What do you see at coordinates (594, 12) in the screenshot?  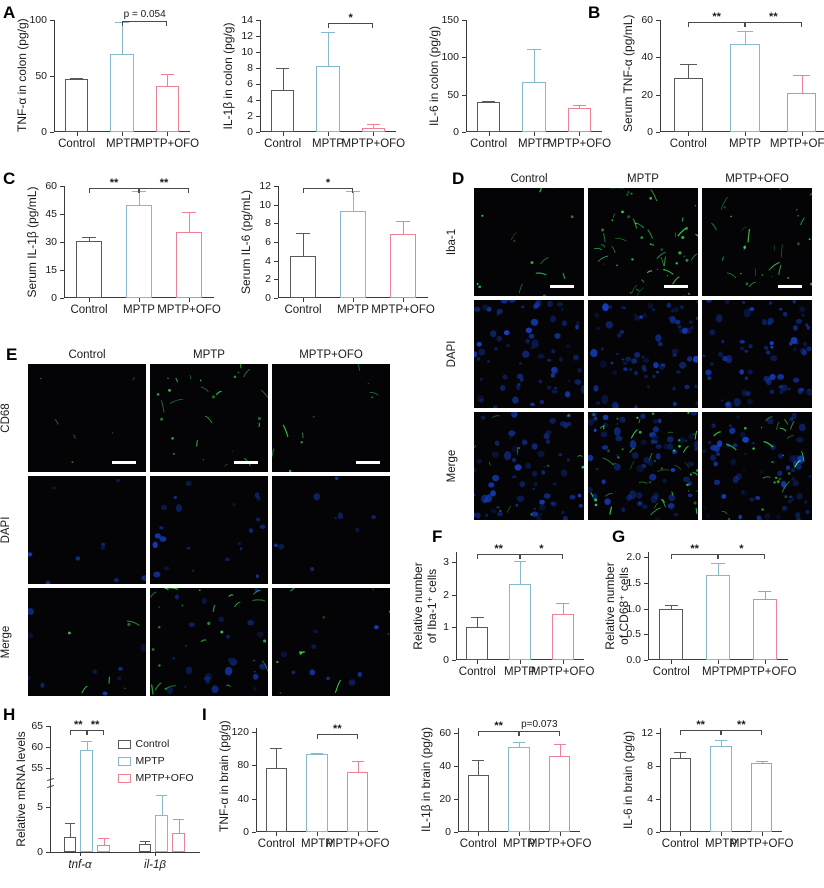 I see `panel-letter-B: B` at bounding box center [594, 12].